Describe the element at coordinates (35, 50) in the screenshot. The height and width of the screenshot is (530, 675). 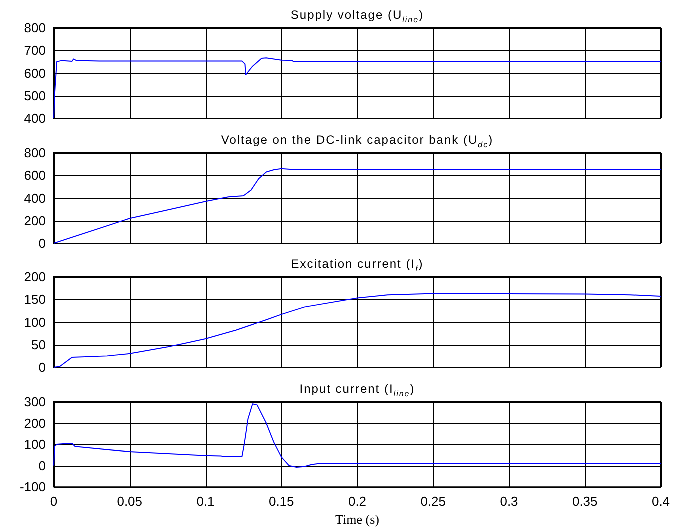
I see `y-tick-label: 700` at that location.